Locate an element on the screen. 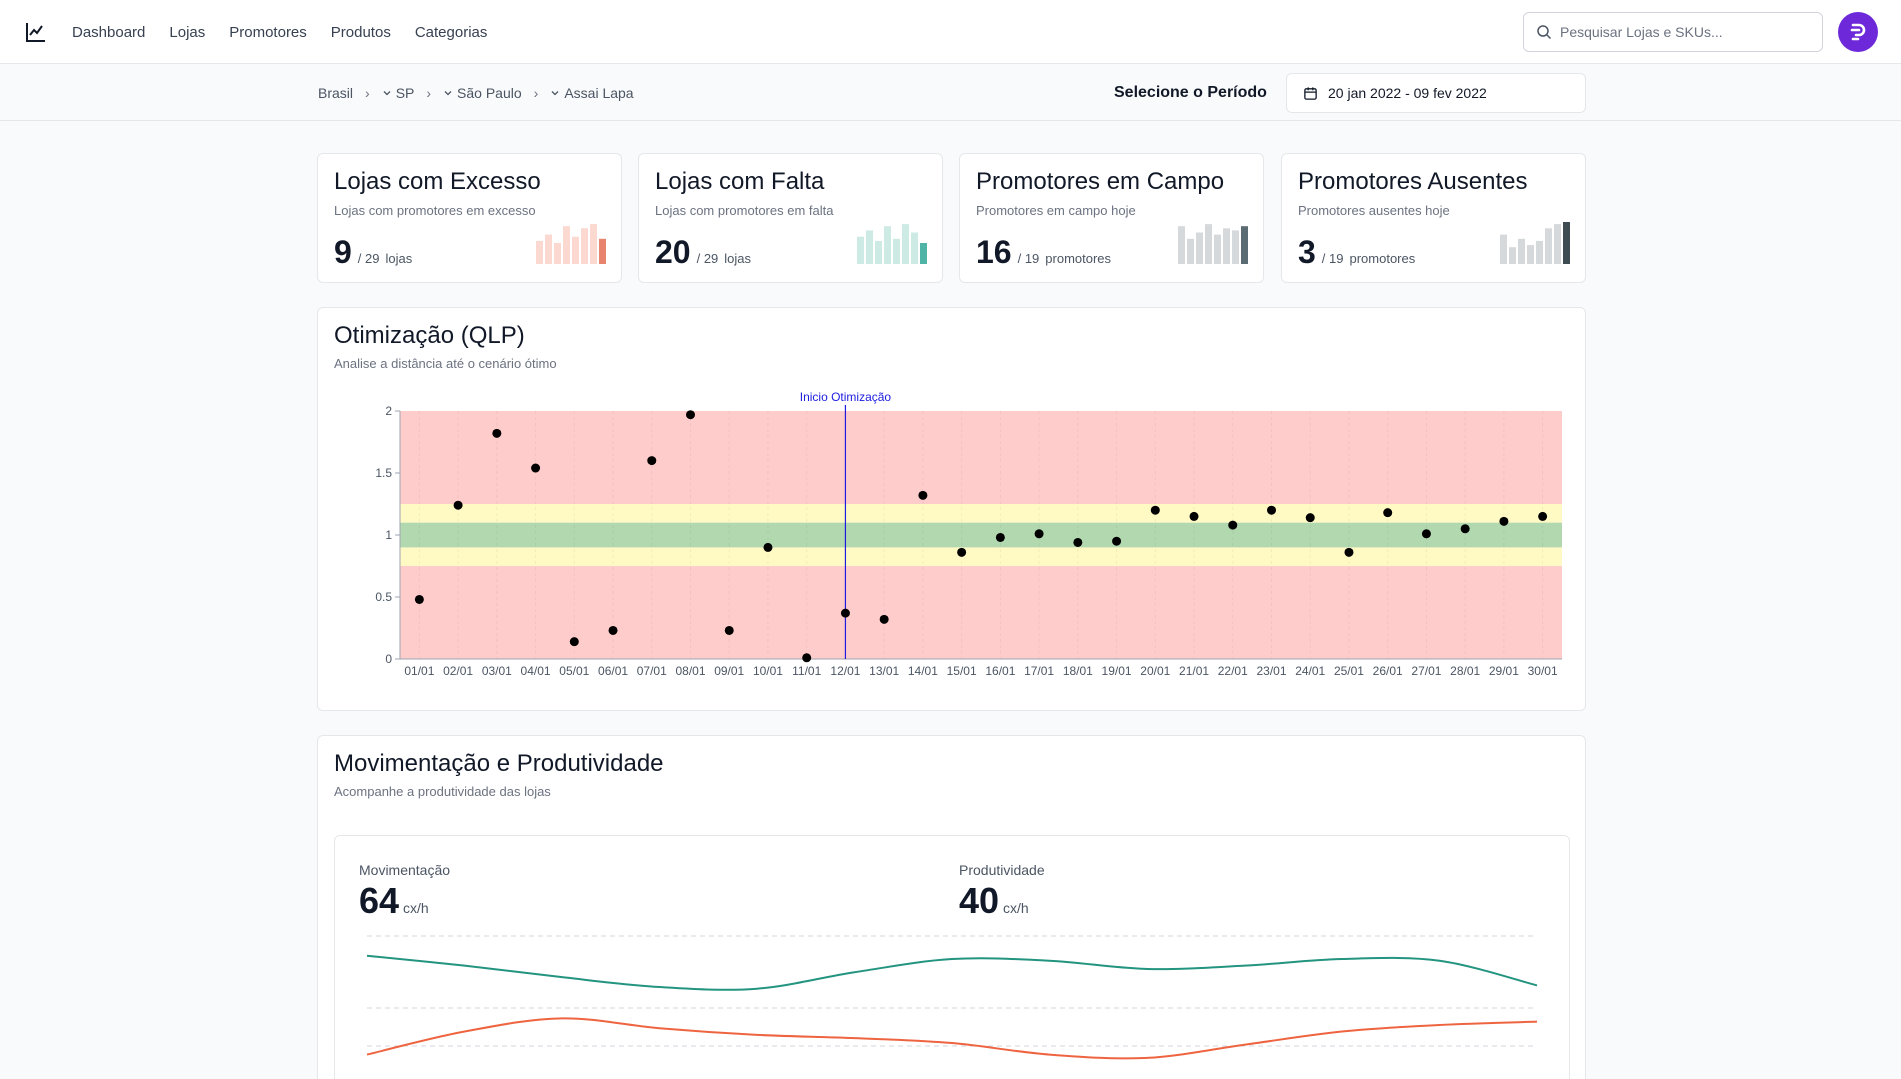  series-line is located at coordinates (952, 1038).